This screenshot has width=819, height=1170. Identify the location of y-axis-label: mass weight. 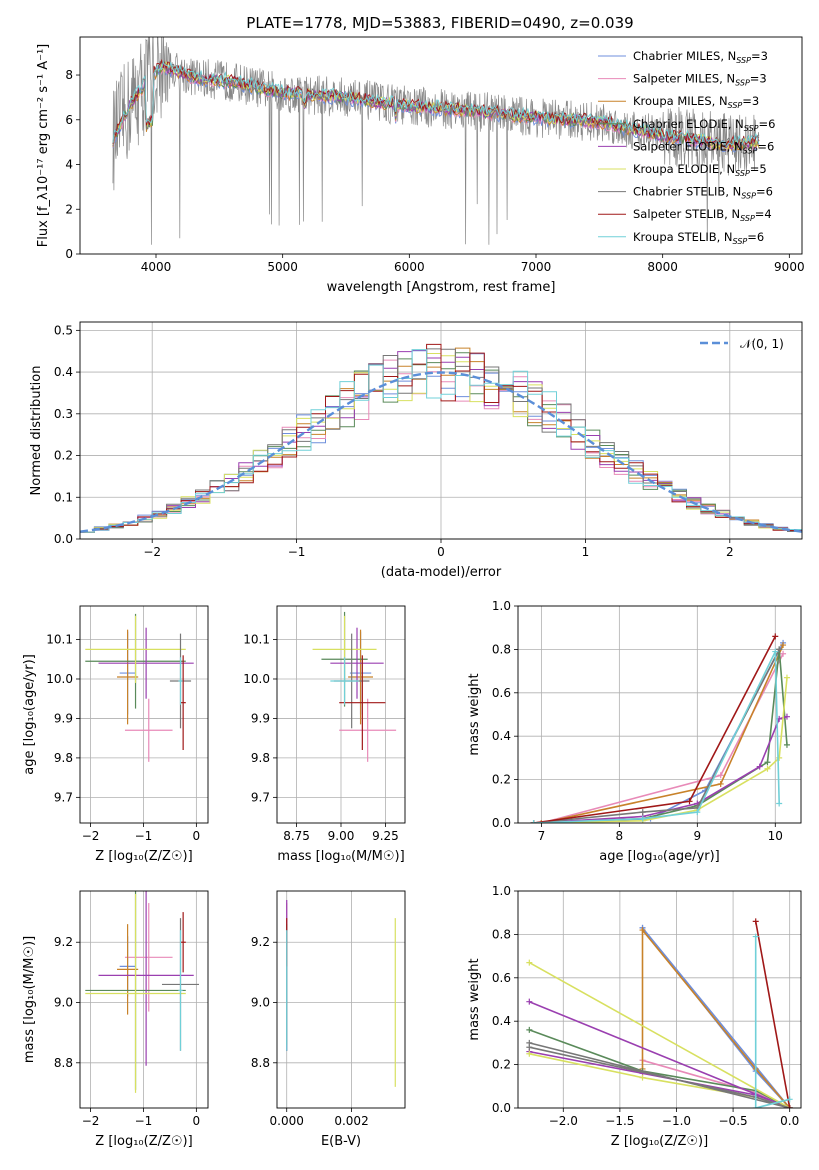
(474, 999).